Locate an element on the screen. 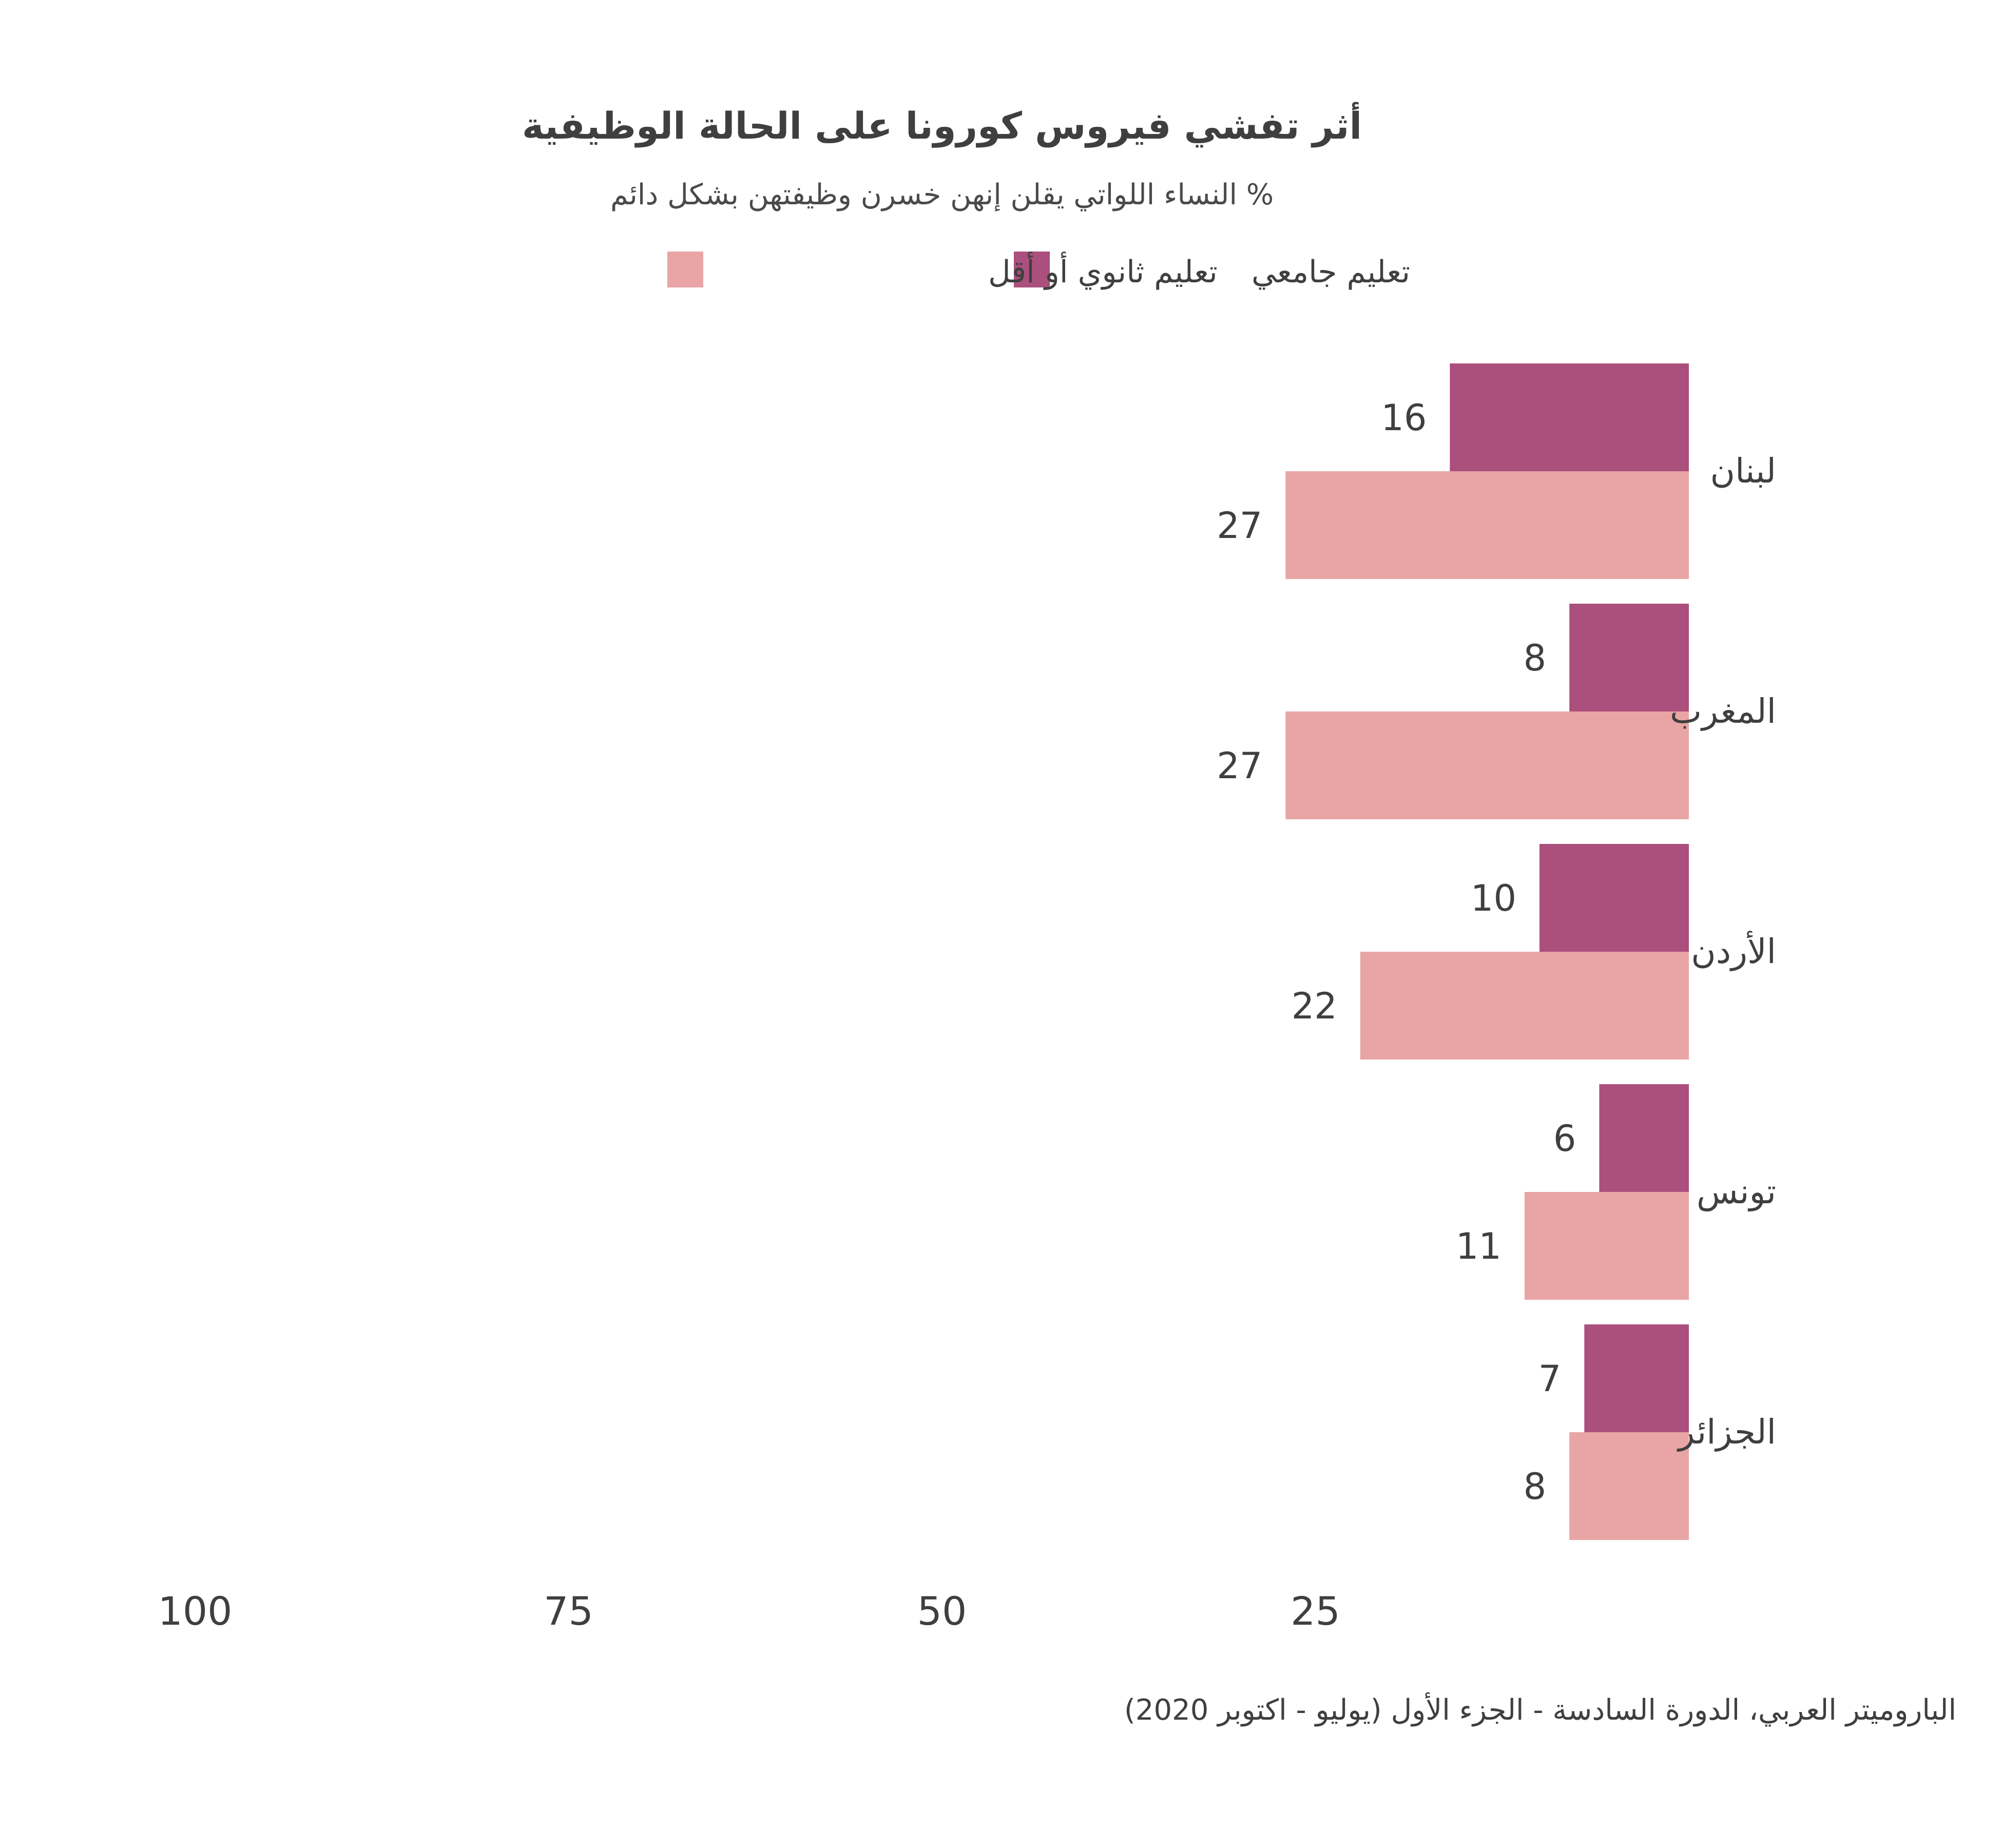  x-tick-label-2: 50 is located at coordinates (942, 1611).